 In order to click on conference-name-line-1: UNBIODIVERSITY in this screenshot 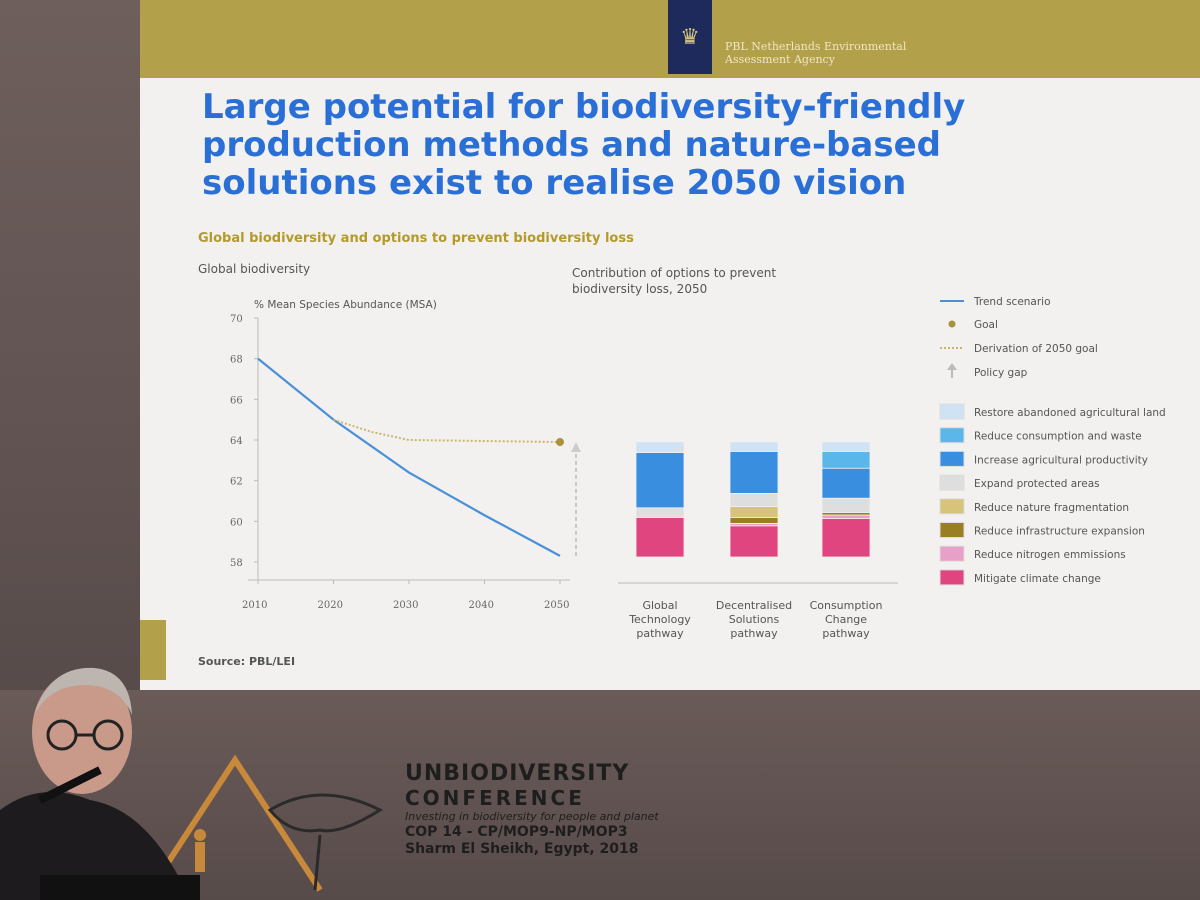, I will do `click(532, 774)`.